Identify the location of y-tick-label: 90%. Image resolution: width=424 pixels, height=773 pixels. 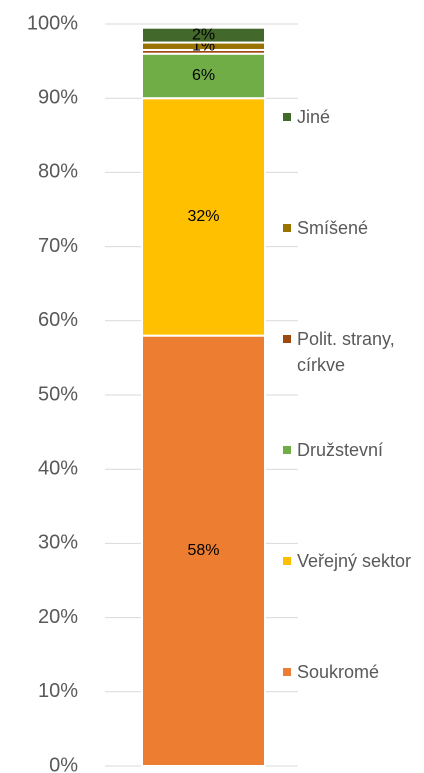
(58, 97).